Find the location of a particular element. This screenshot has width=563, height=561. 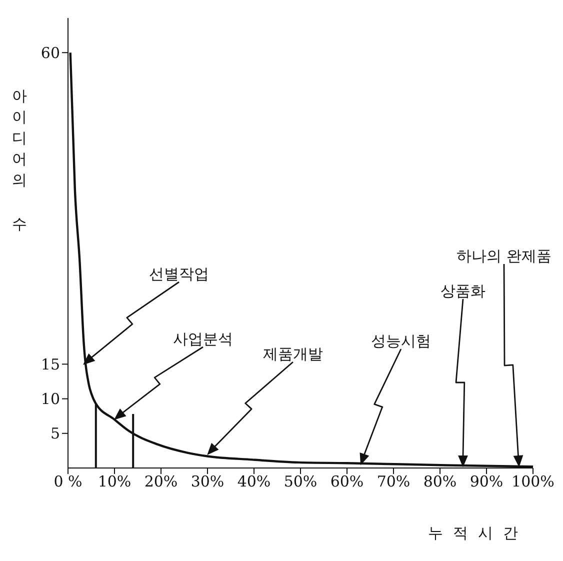

x-tick-label: 50% is located at coordinates (301, 481).